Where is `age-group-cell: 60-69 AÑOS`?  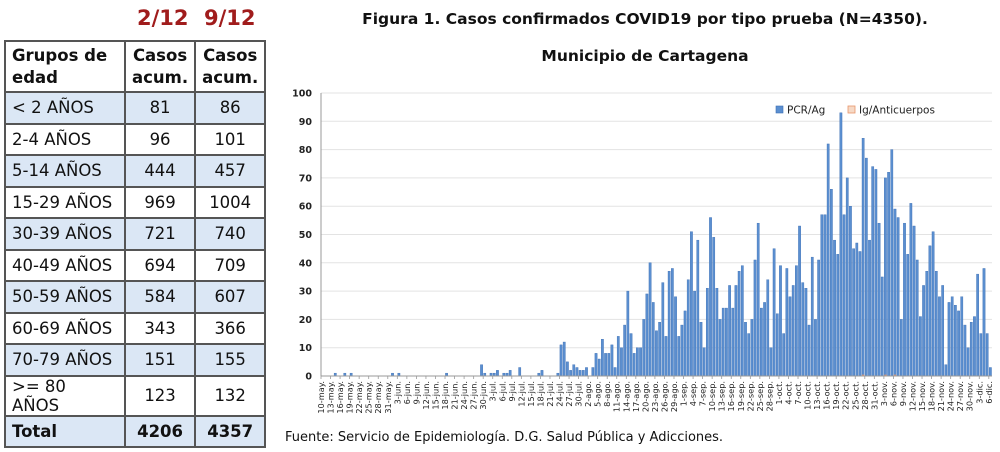 age-group-cell: 60-69 AÑOS is located at coordinates (65, 328).